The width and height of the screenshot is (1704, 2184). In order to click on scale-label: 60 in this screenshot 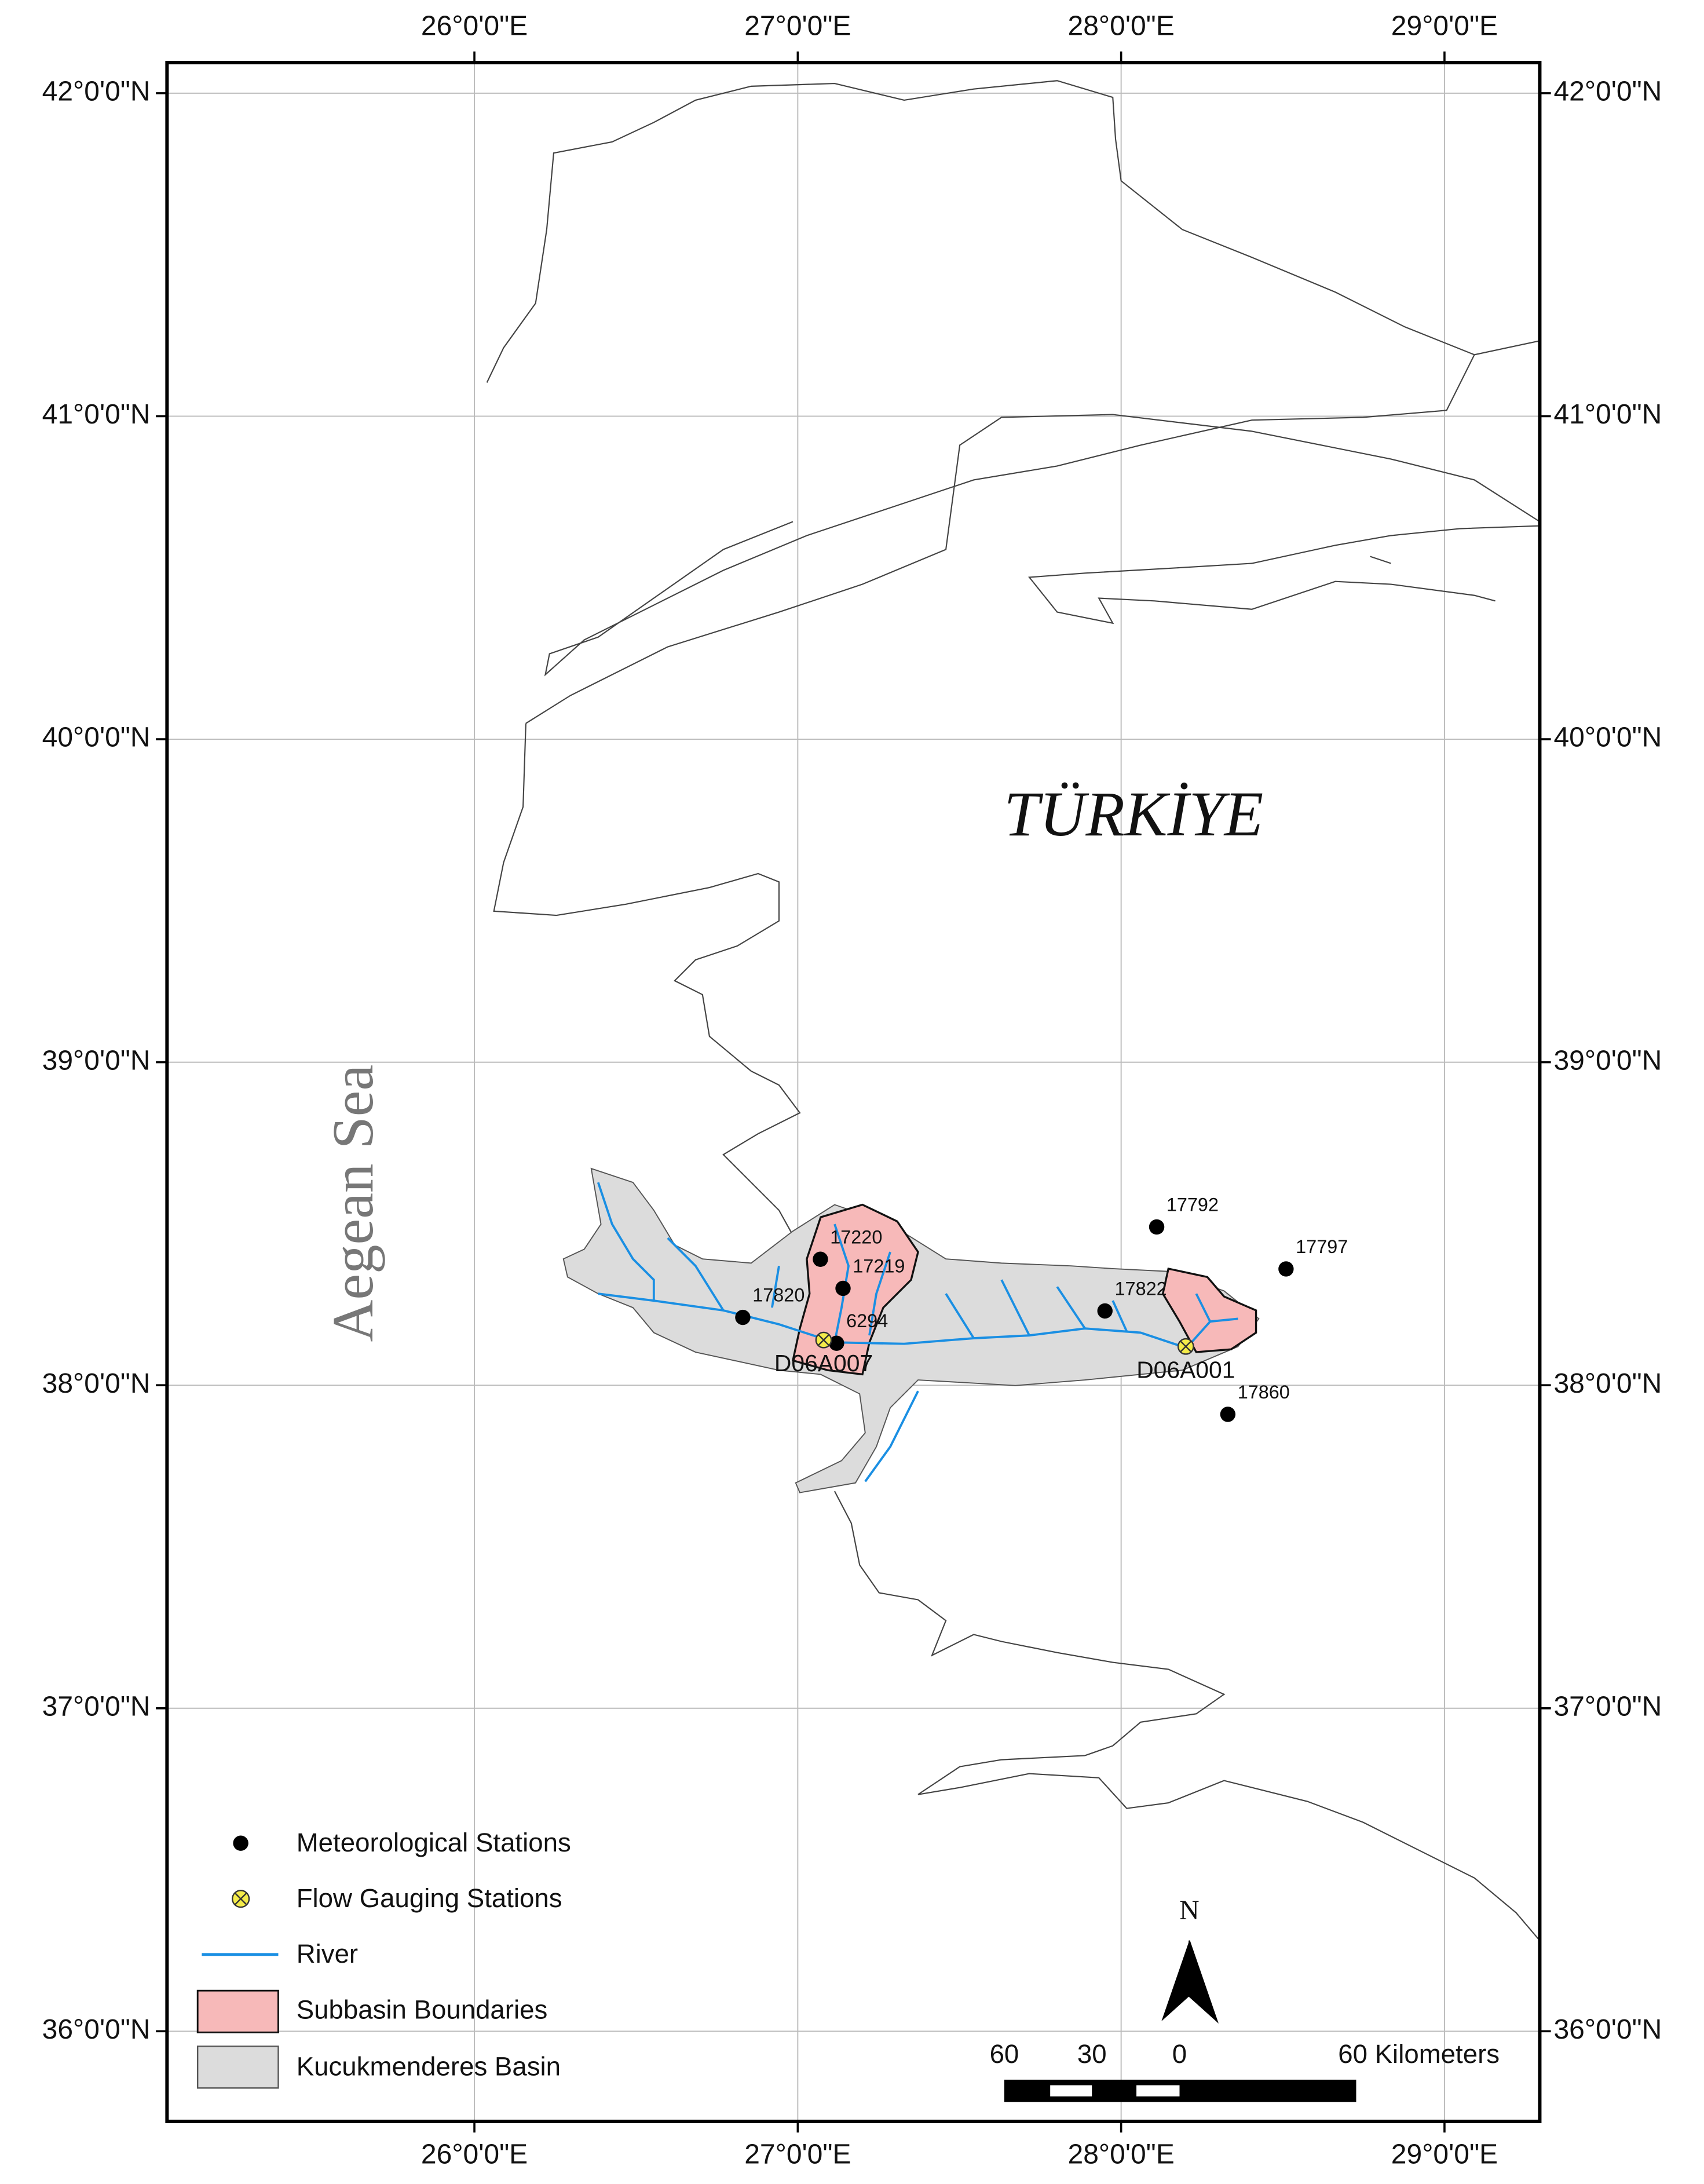, I will do `click(1004, 2054)`.